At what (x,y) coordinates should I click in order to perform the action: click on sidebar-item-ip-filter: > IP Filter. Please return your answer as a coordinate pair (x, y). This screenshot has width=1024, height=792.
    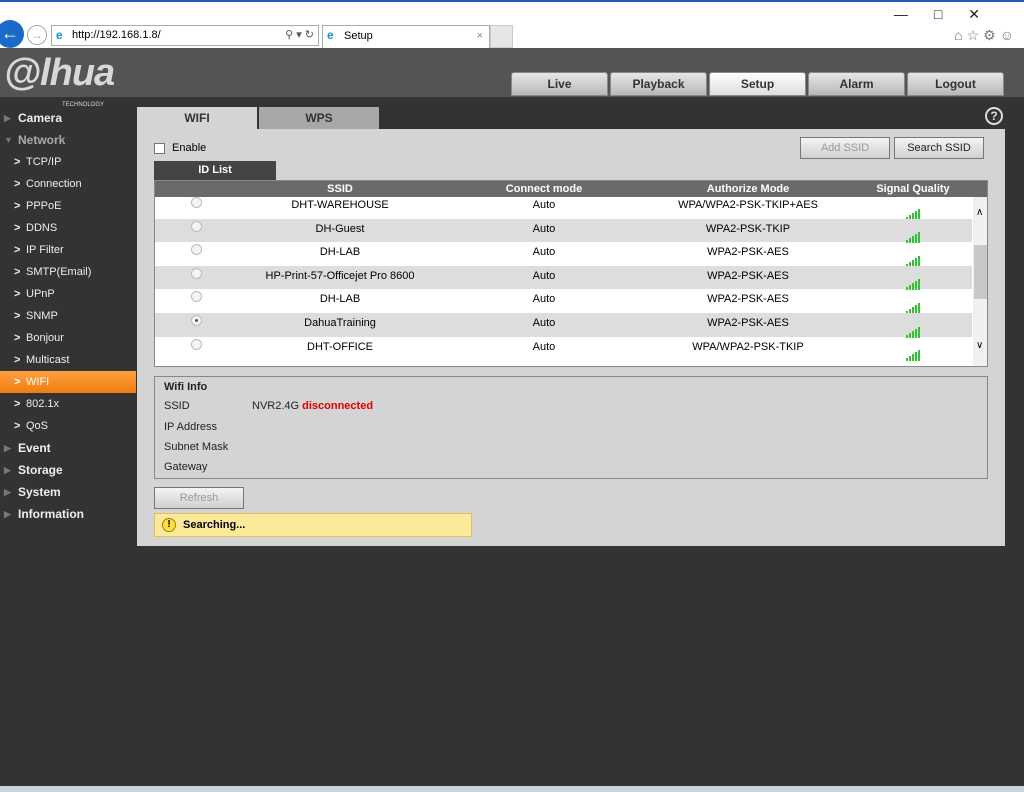
    Looking at the image, I should click on (68, 250).